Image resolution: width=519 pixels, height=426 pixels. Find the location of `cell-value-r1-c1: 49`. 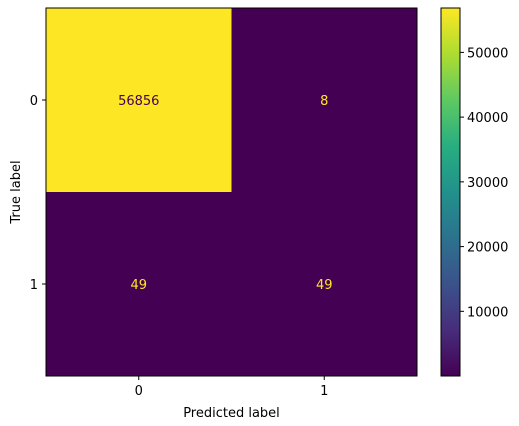

cell-value-r1-c1: 49 is located at coordinates (324, 285).